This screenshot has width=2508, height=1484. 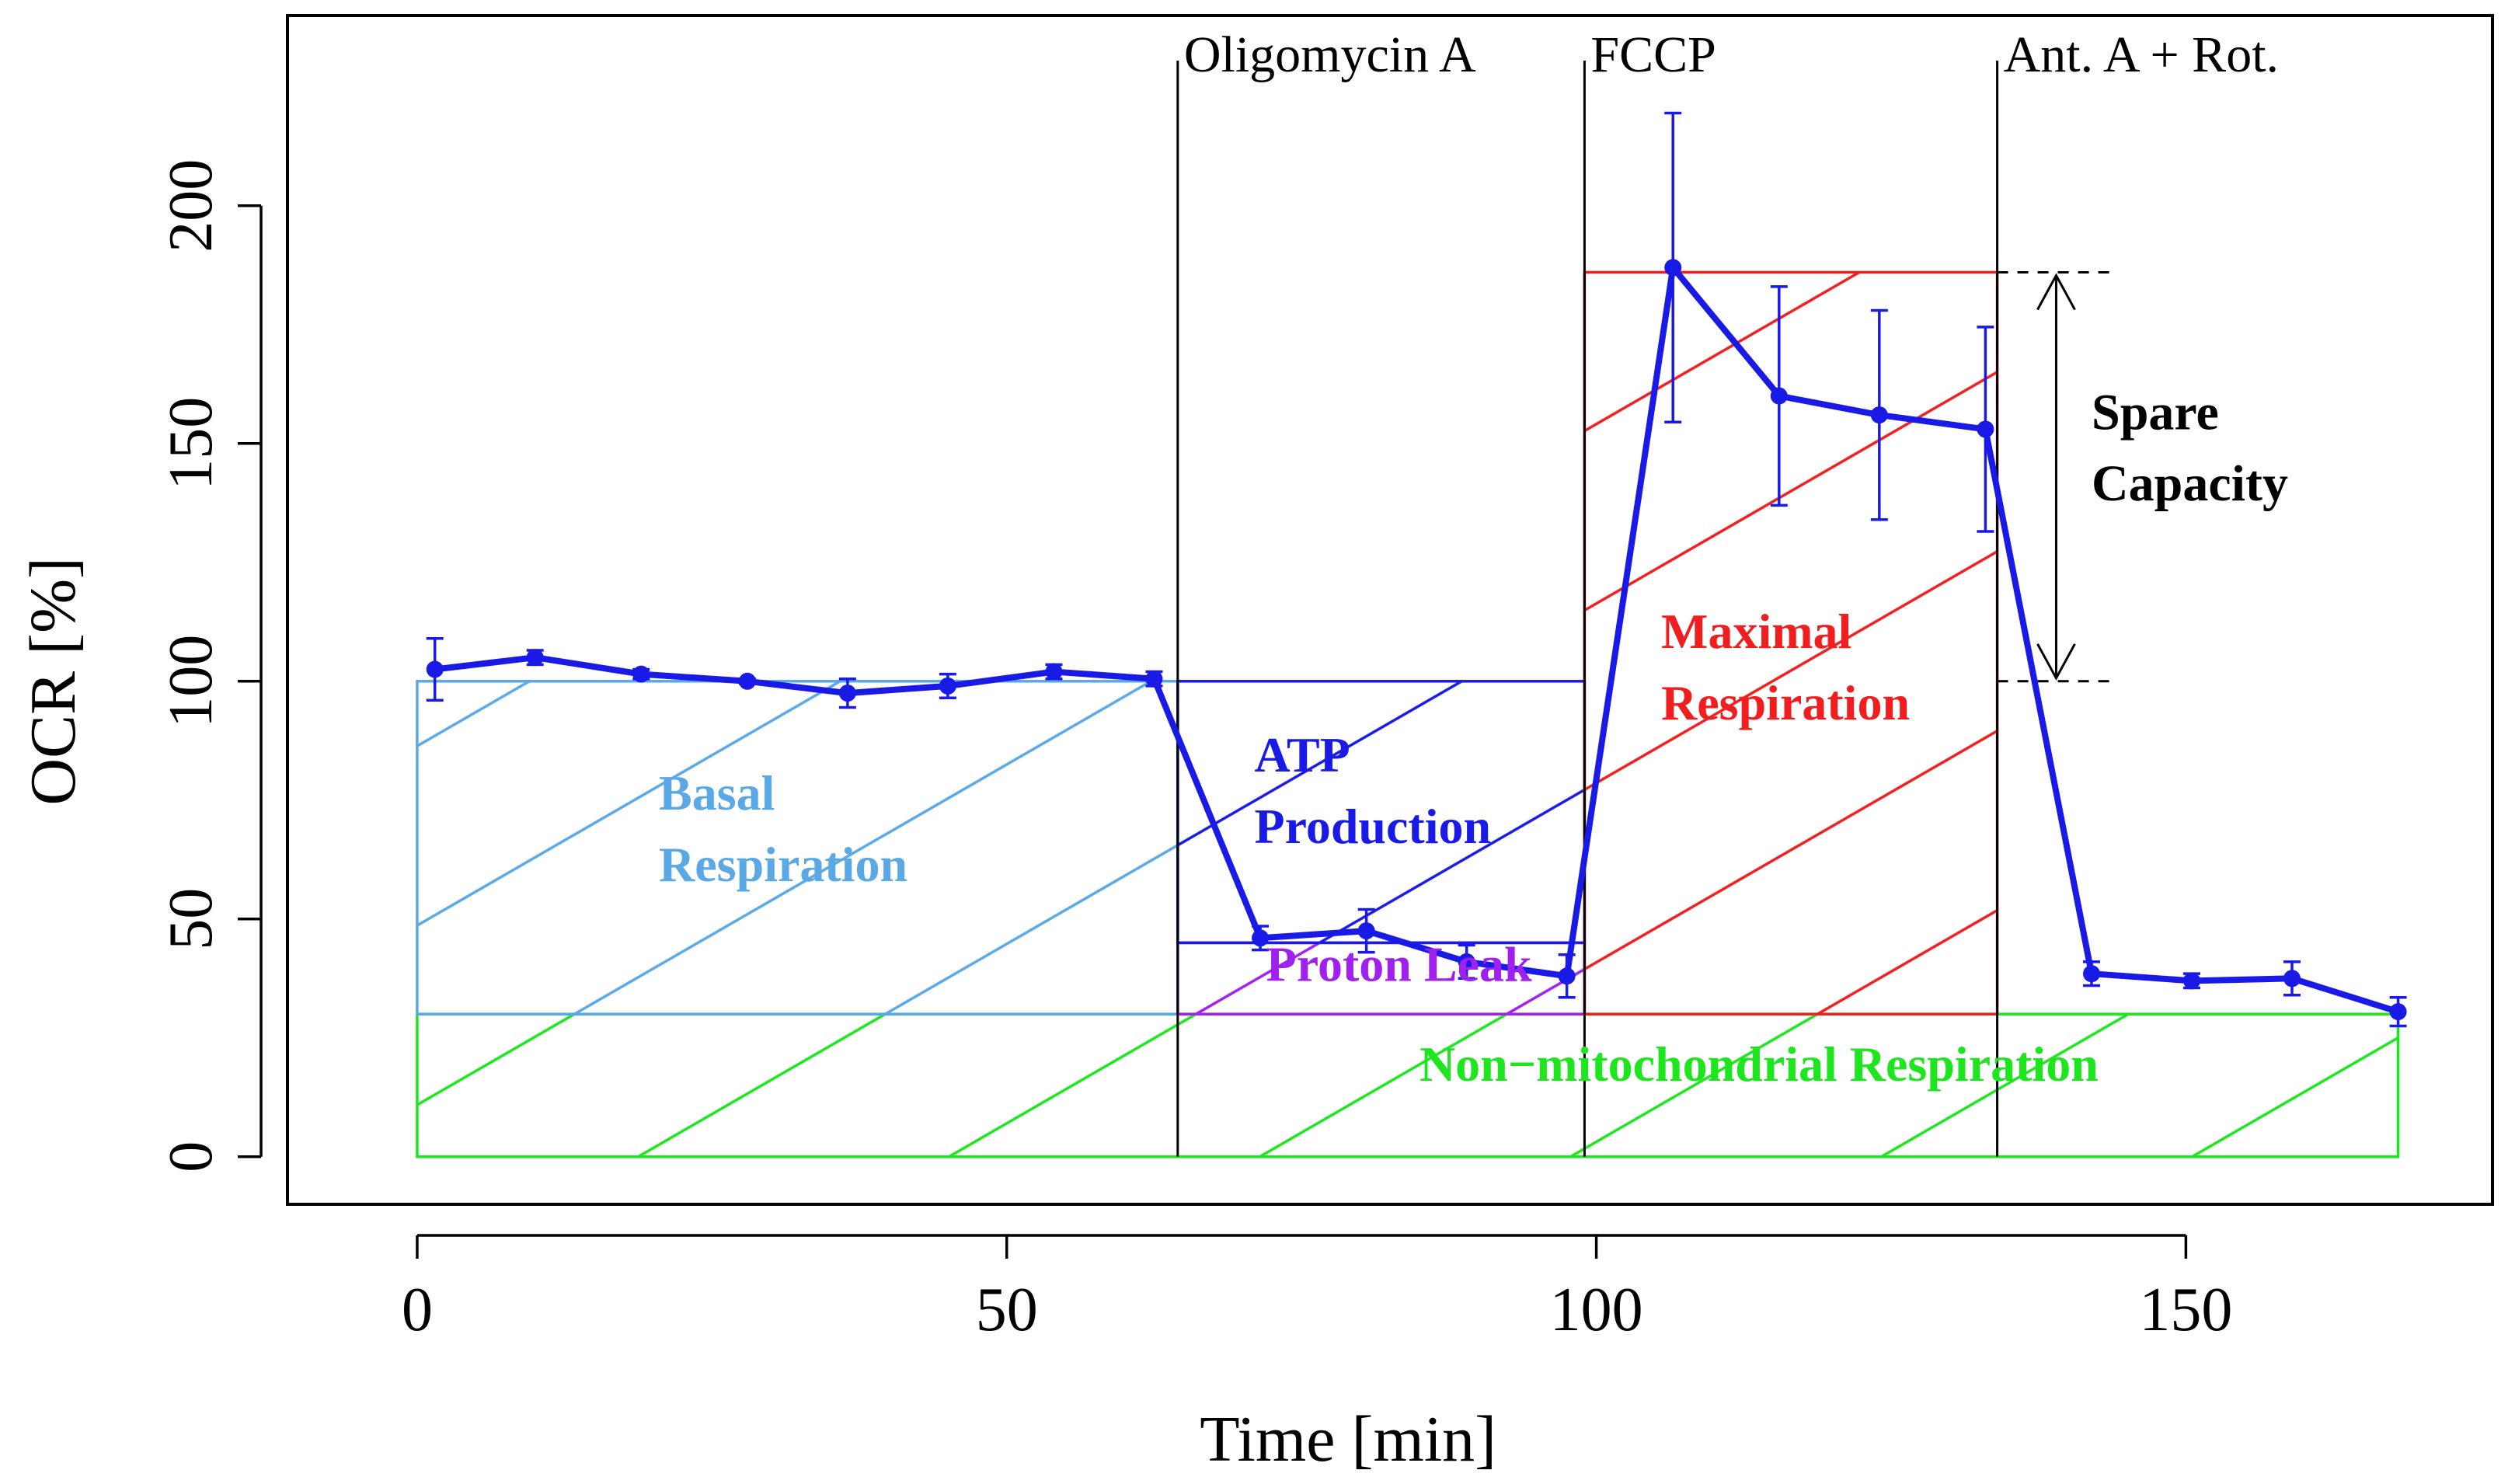 What do you see at coordinates (2155, 412) in the screenshot?
I see `spare-capacity-label: Spare` at bounding box center [2155, 412].